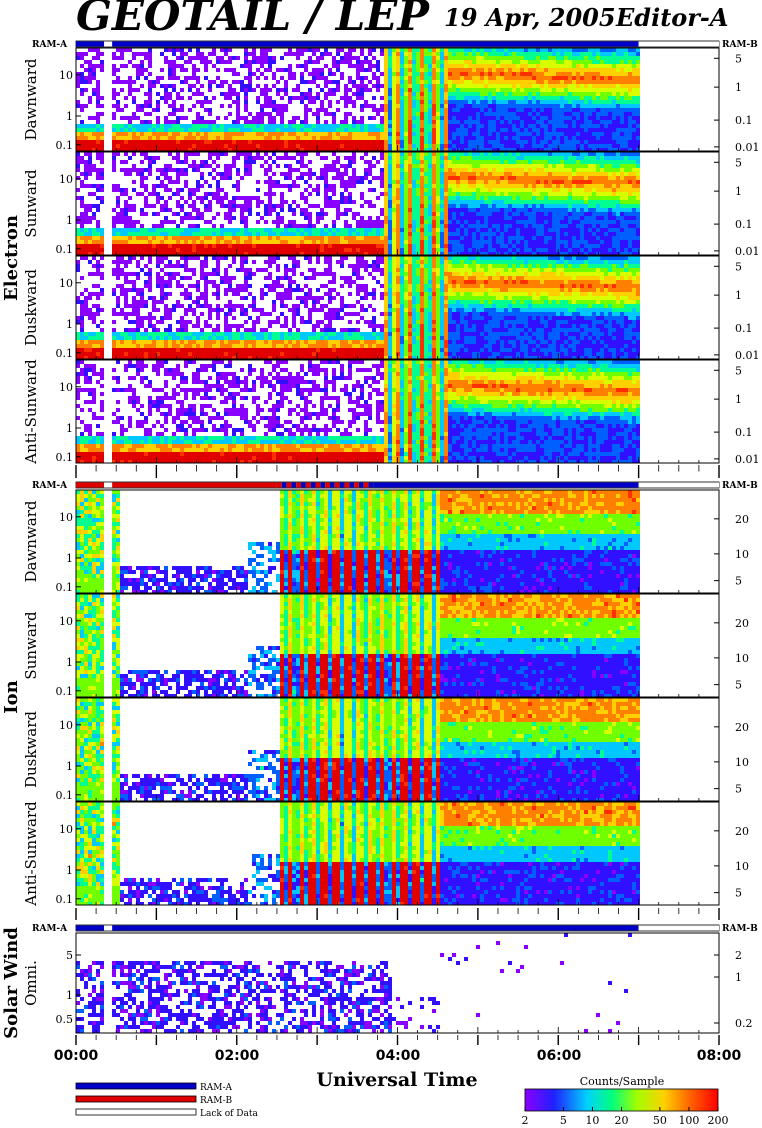  I want to click on mode-segment, so click(342, 485).